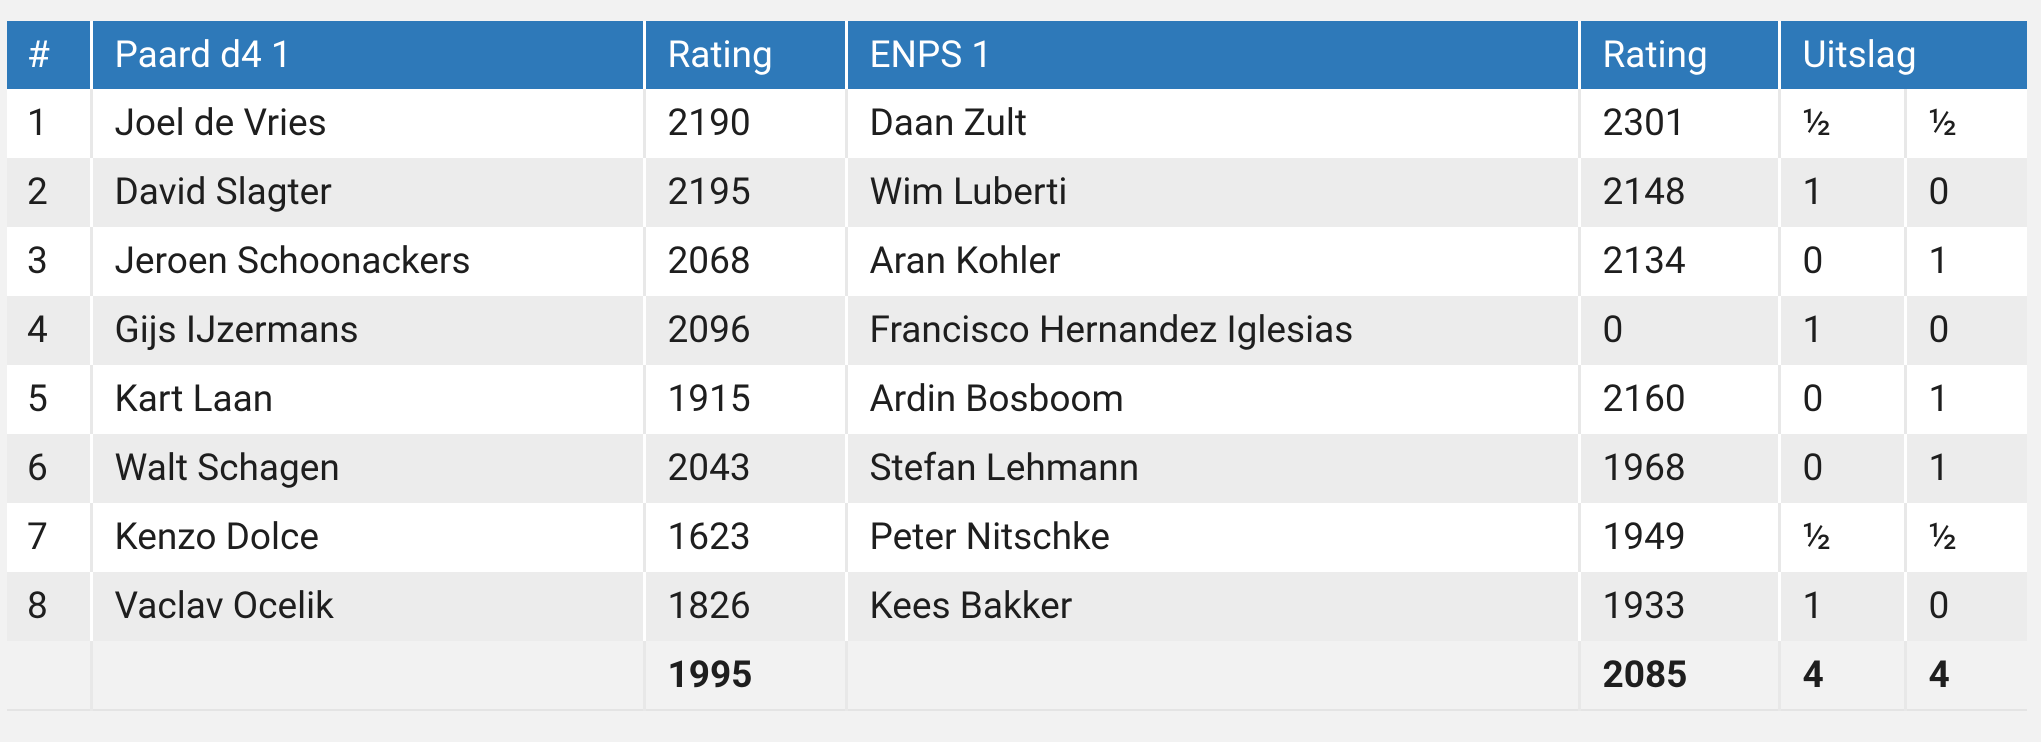 Image resolution: width=2041 pixels, height=742 pixels. I want to click on header-cell: ENPS 1, so click(1211, 55).